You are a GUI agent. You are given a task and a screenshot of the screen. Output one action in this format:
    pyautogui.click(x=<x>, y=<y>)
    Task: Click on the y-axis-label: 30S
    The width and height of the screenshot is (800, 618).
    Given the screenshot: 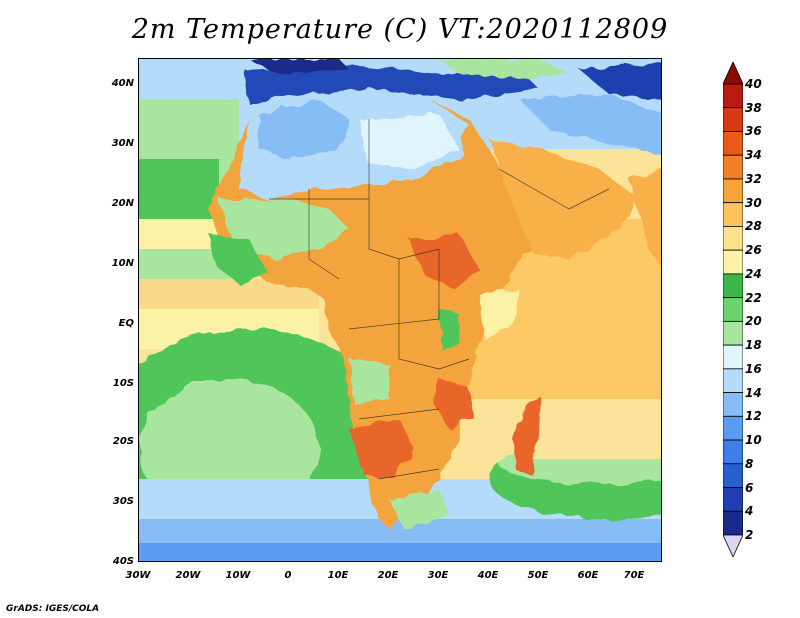 What is the action you would take?
    pyautogui.click(x=123, y=501)
    